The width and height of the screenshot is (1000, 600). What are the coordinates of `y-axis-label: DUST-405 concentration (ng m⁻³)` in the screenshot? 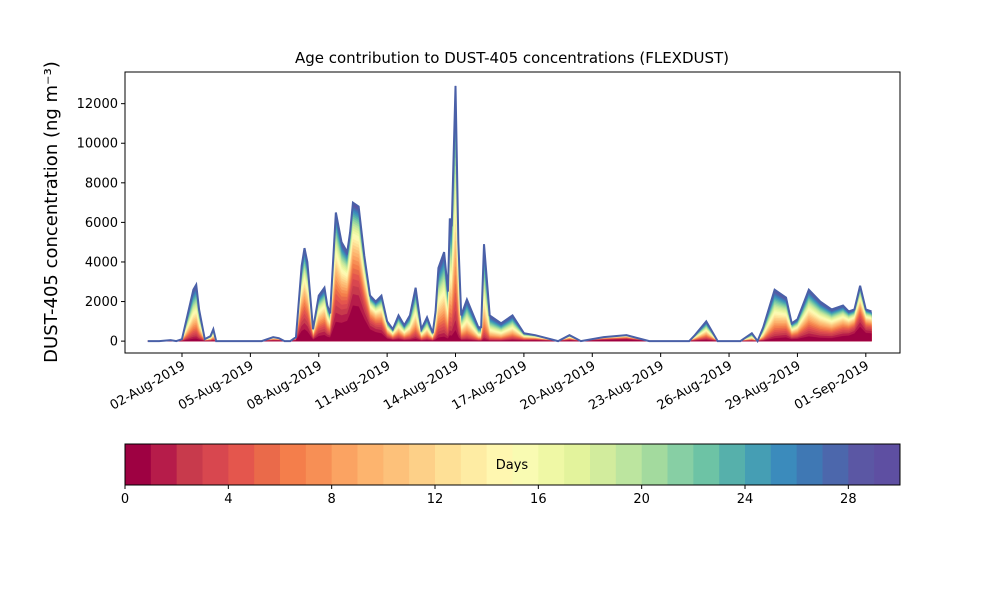 It's located at (51, 212).